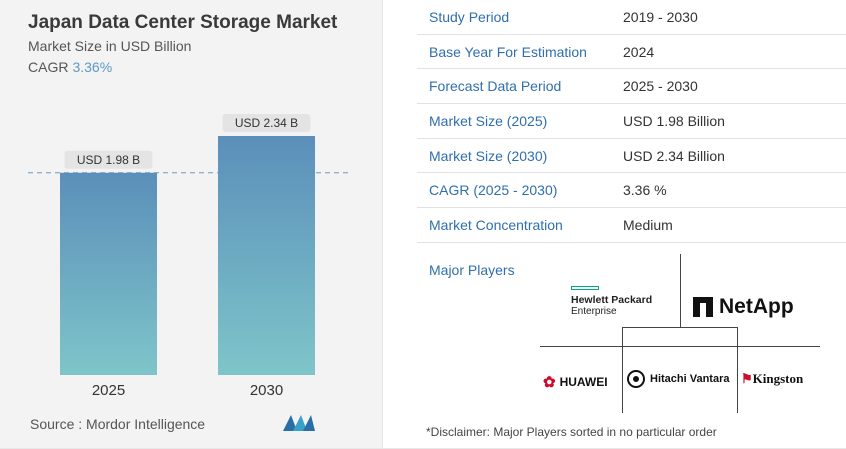 This screenshot has height=449, width=846. Describe the element at coordinates (756, 306) in the screenshot. I see `netapp-name: NetApp` at that location.